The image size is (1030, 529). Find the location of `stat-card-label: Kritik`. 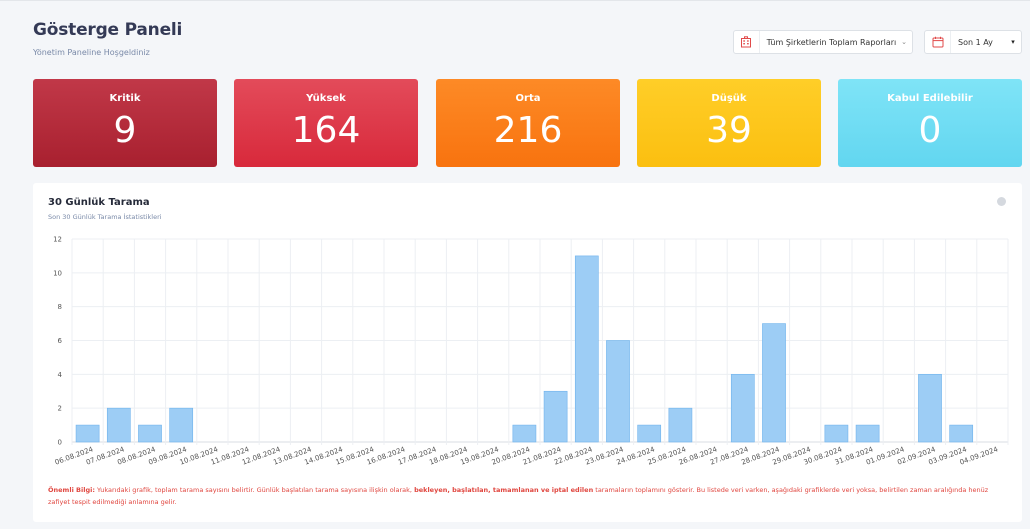

stat-card-label: Kritik is located at coordinates (125, 98).